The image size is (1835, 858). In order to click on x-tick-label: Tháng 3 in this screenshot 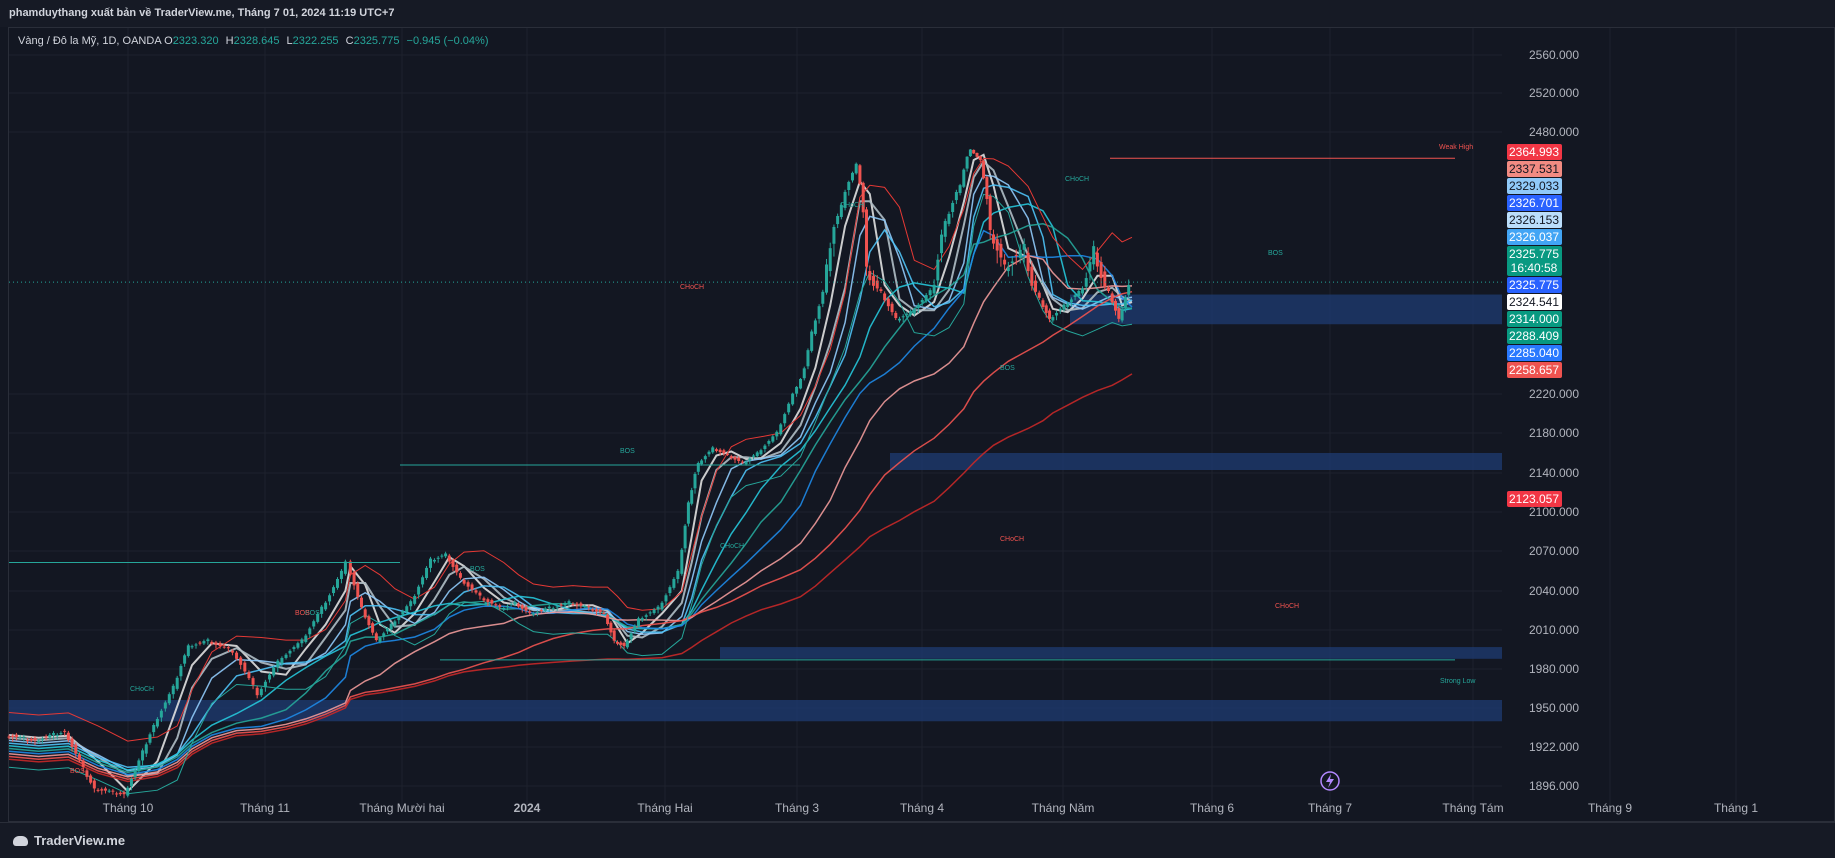, I will do `click(797, 808)`.